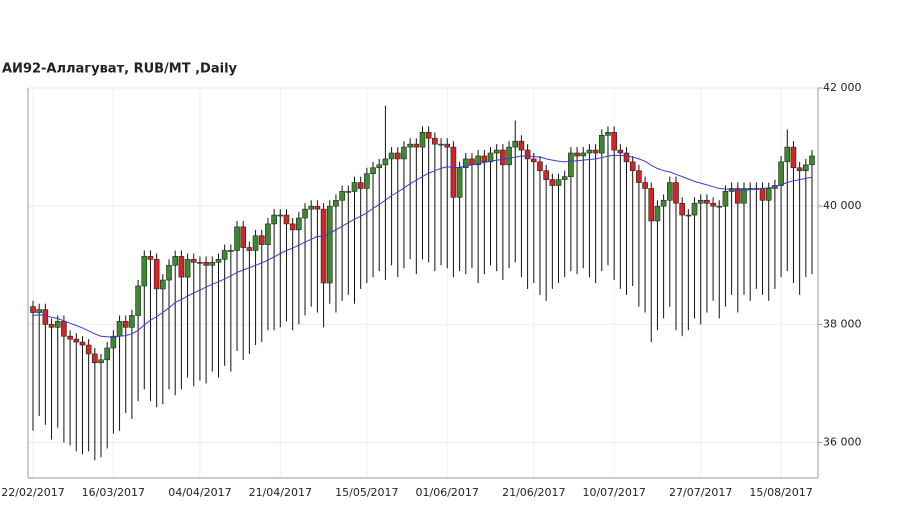 The image size is (909, 509). I want to click on y-tick-label: 42 000, so click(842, 87).